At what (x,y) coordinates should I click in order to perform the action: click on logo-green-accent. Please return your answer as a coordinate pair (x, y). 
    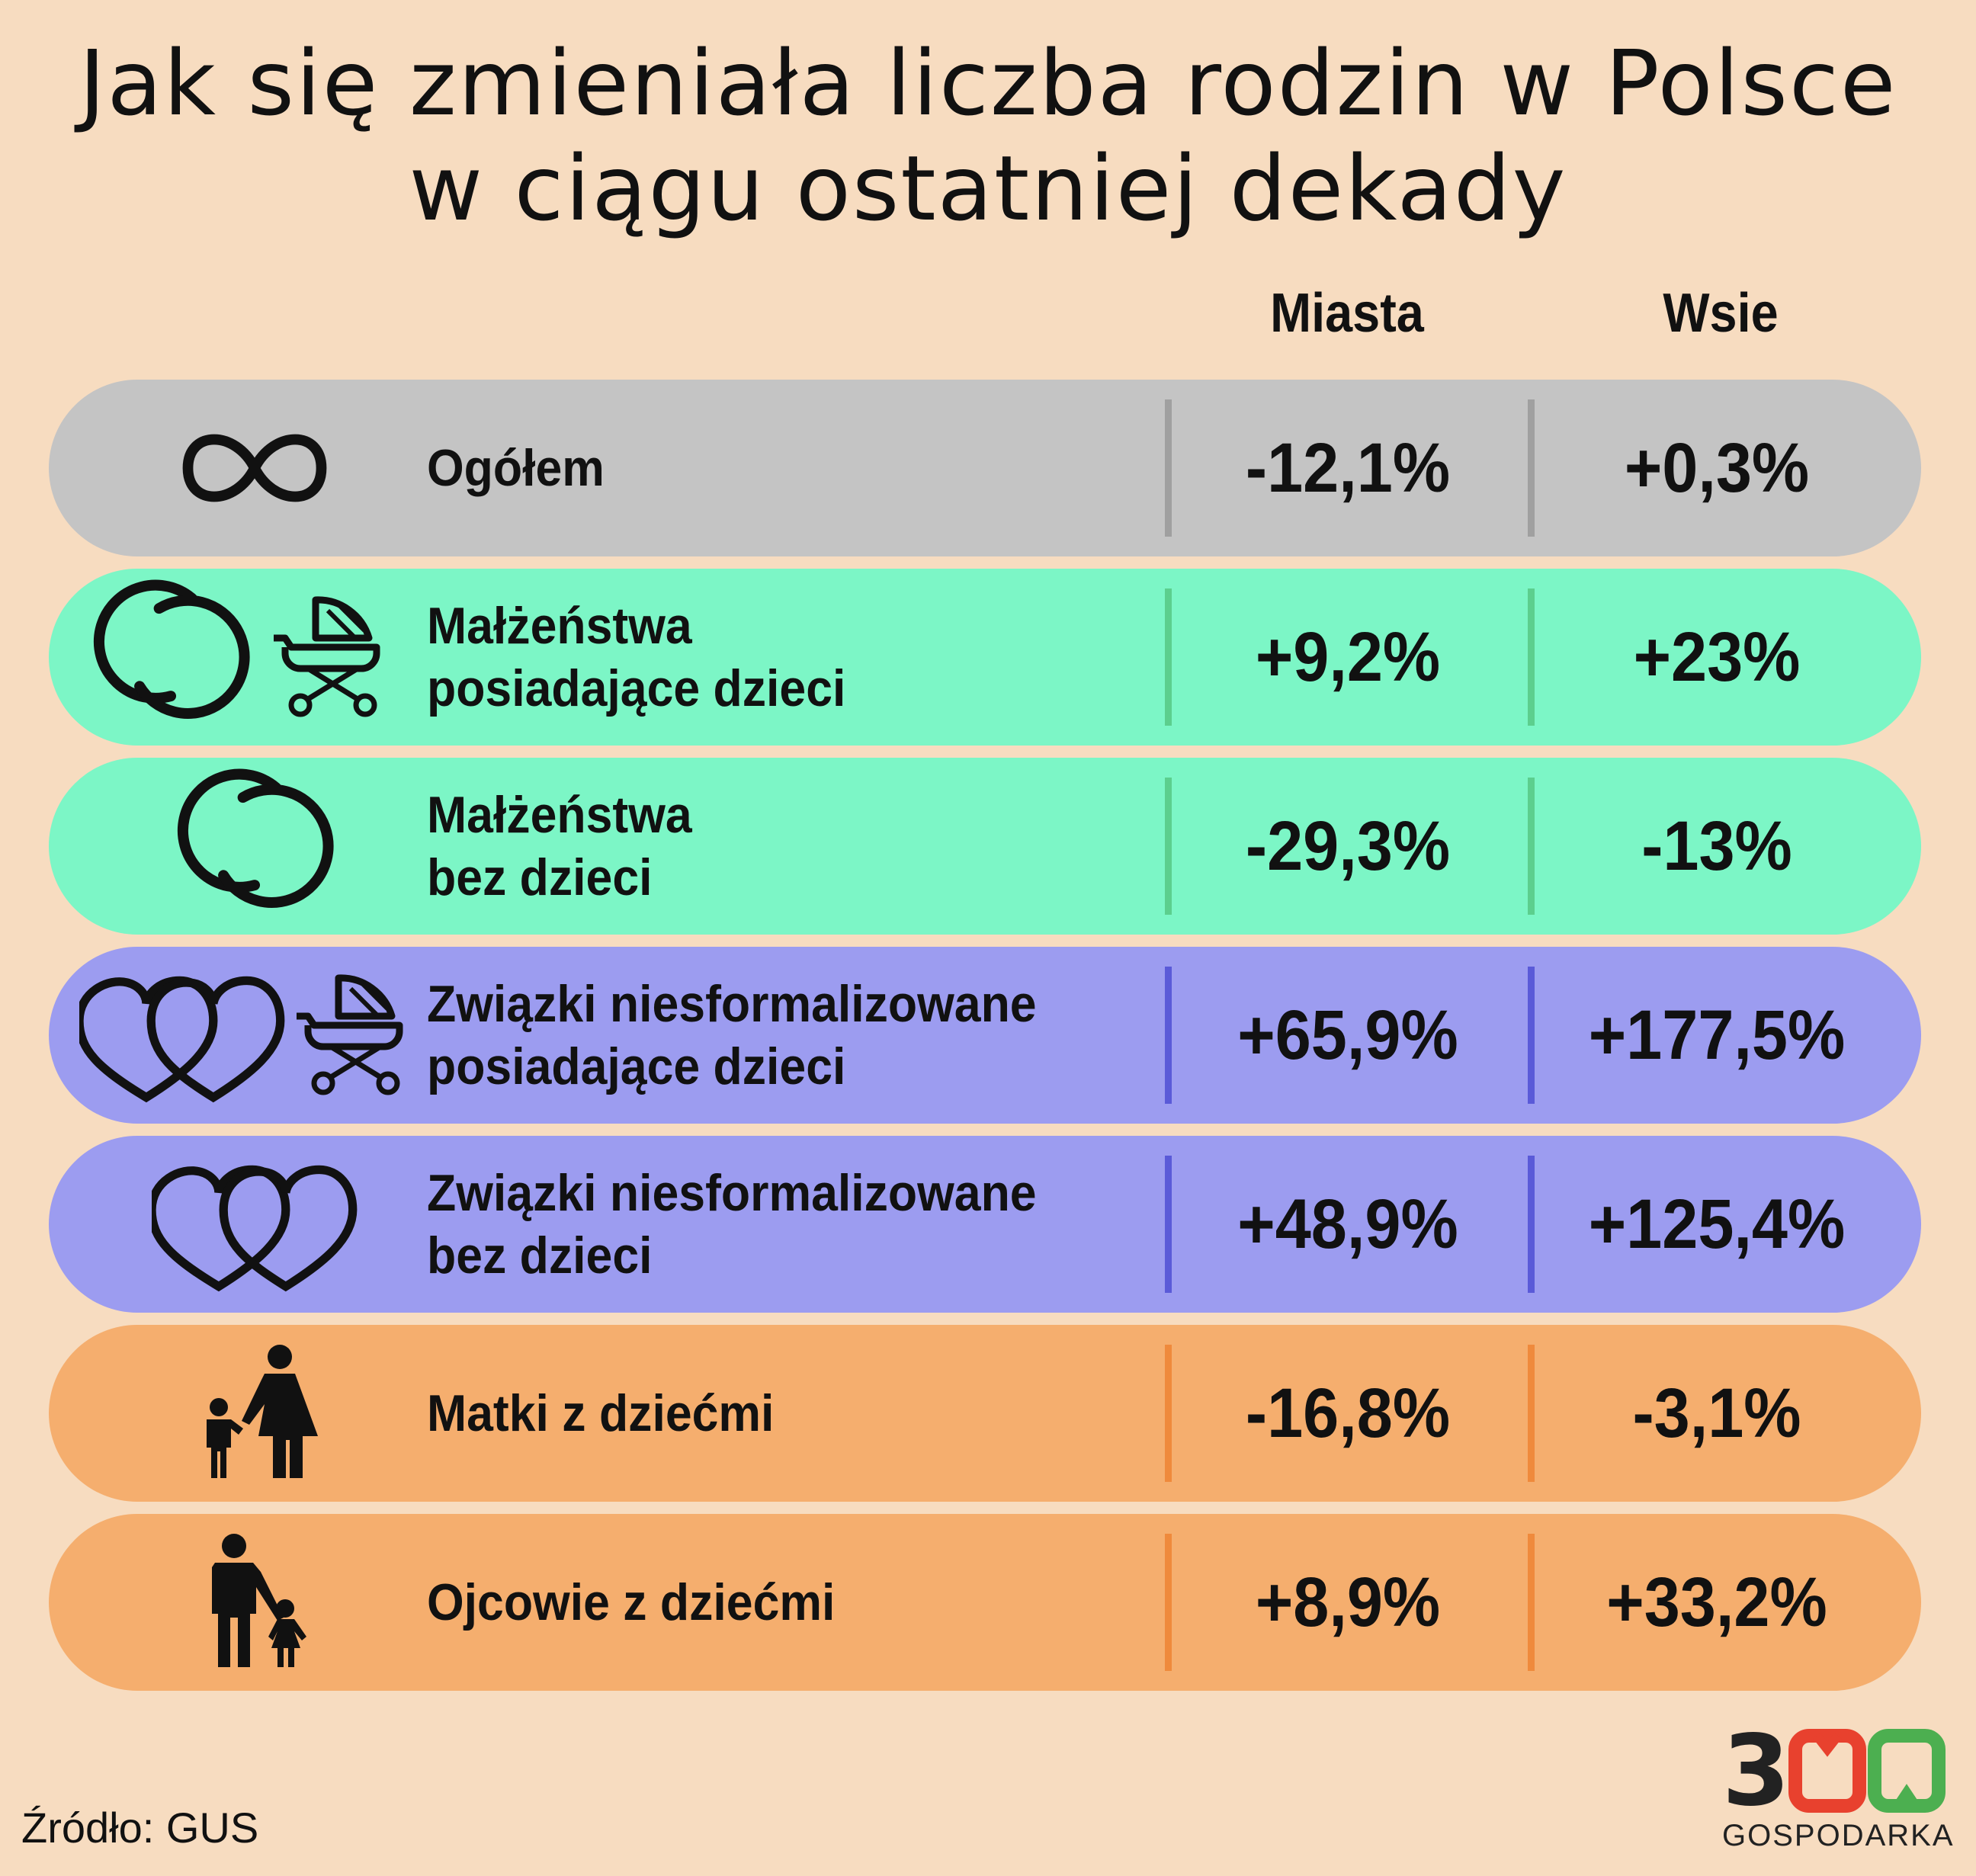
    Looking at the image, I should click on (1907, 1796).